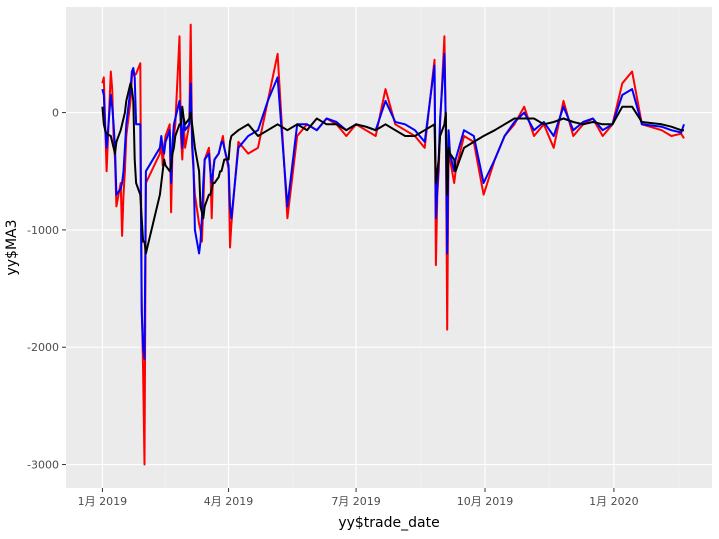  Describe the element at coordinates (229, 501) in the screenshot. I see `x-tick-label: 4月 2019` at that location.